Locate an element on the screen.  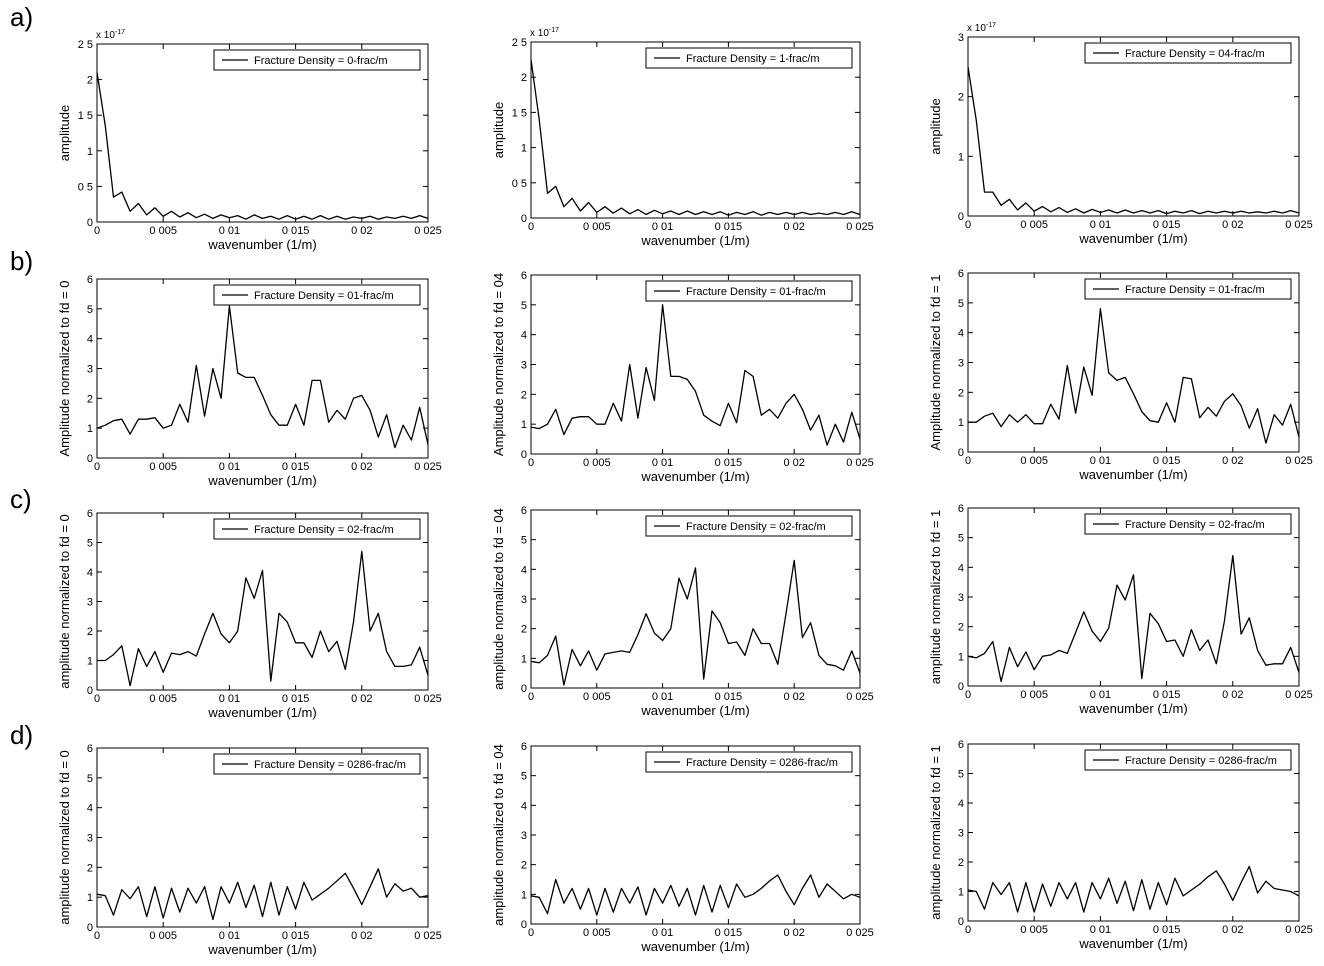
y-axis-label: amplitude is located at coordinates (498, 130).